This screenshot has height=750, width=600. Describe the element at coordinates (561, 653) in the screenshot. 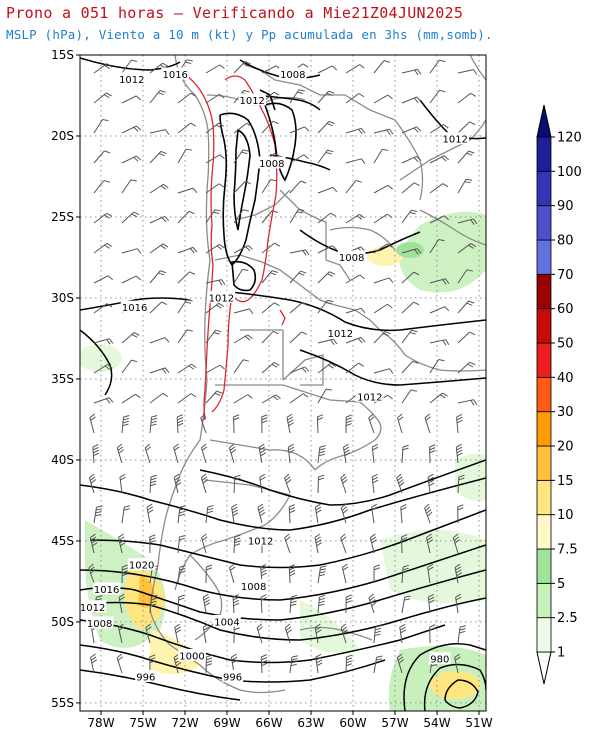

I see `colorbar-label: 1` at that location.